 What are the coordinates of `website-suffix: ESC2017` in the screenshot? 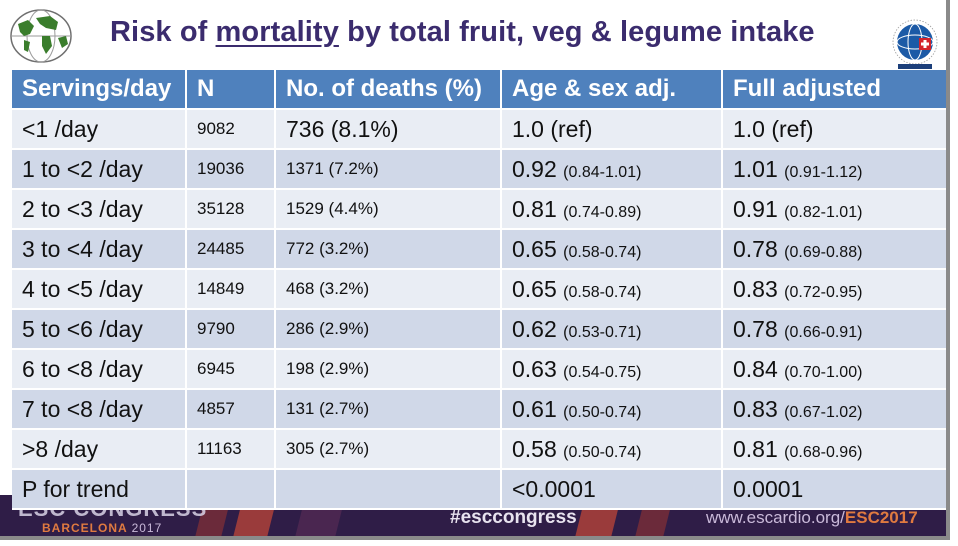 It's located at (881, 517).